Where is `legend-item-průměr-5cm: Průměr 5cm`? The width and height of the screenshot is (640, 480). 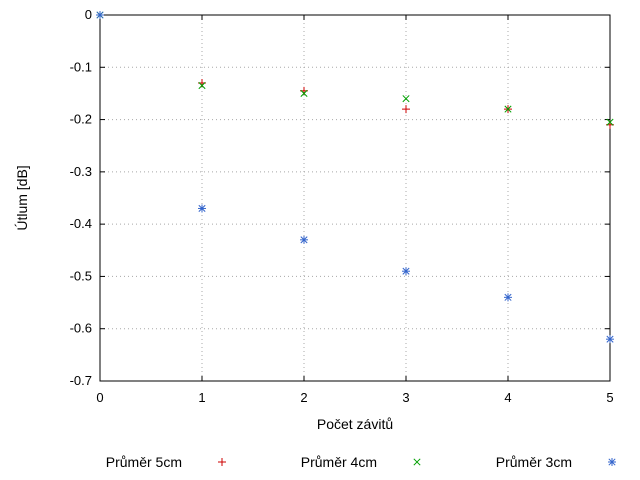
legend-item-průměr-5cm: Průměr 5cm is located at coordinates (166, 462).